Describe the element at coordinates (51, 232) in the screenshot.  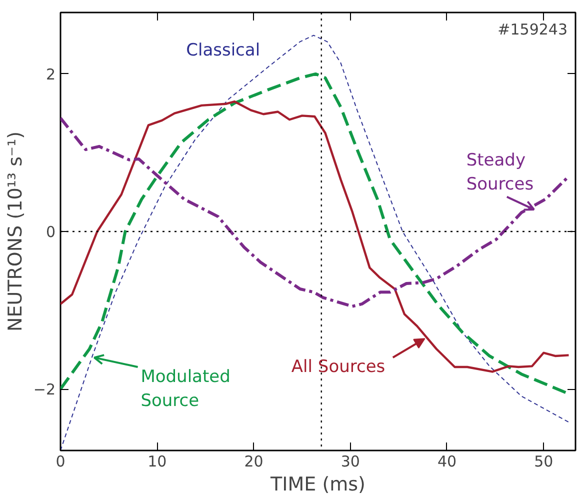
I see `y-tick-label: 0` at that location.